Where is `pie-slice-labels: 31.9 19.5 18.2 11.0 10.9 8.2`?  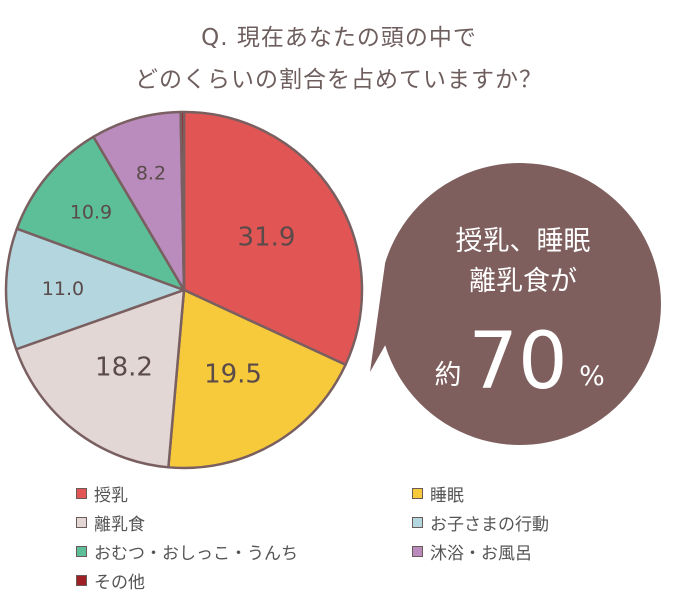 pie-slice-labels: 31.9 19.5 18.2 11.0 10.9 8.2 is located at coordinates (169, 276).